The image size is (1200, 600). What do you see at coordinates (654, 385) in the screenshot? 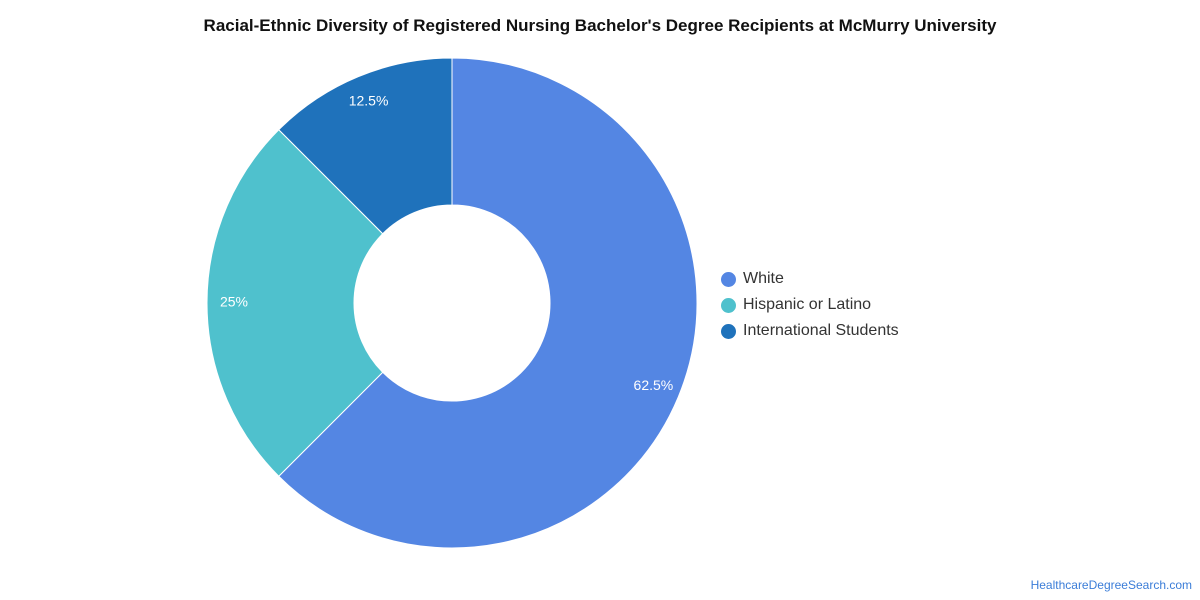
I see `slice-label-white: 62.5%` at bounding box center [654, 385].